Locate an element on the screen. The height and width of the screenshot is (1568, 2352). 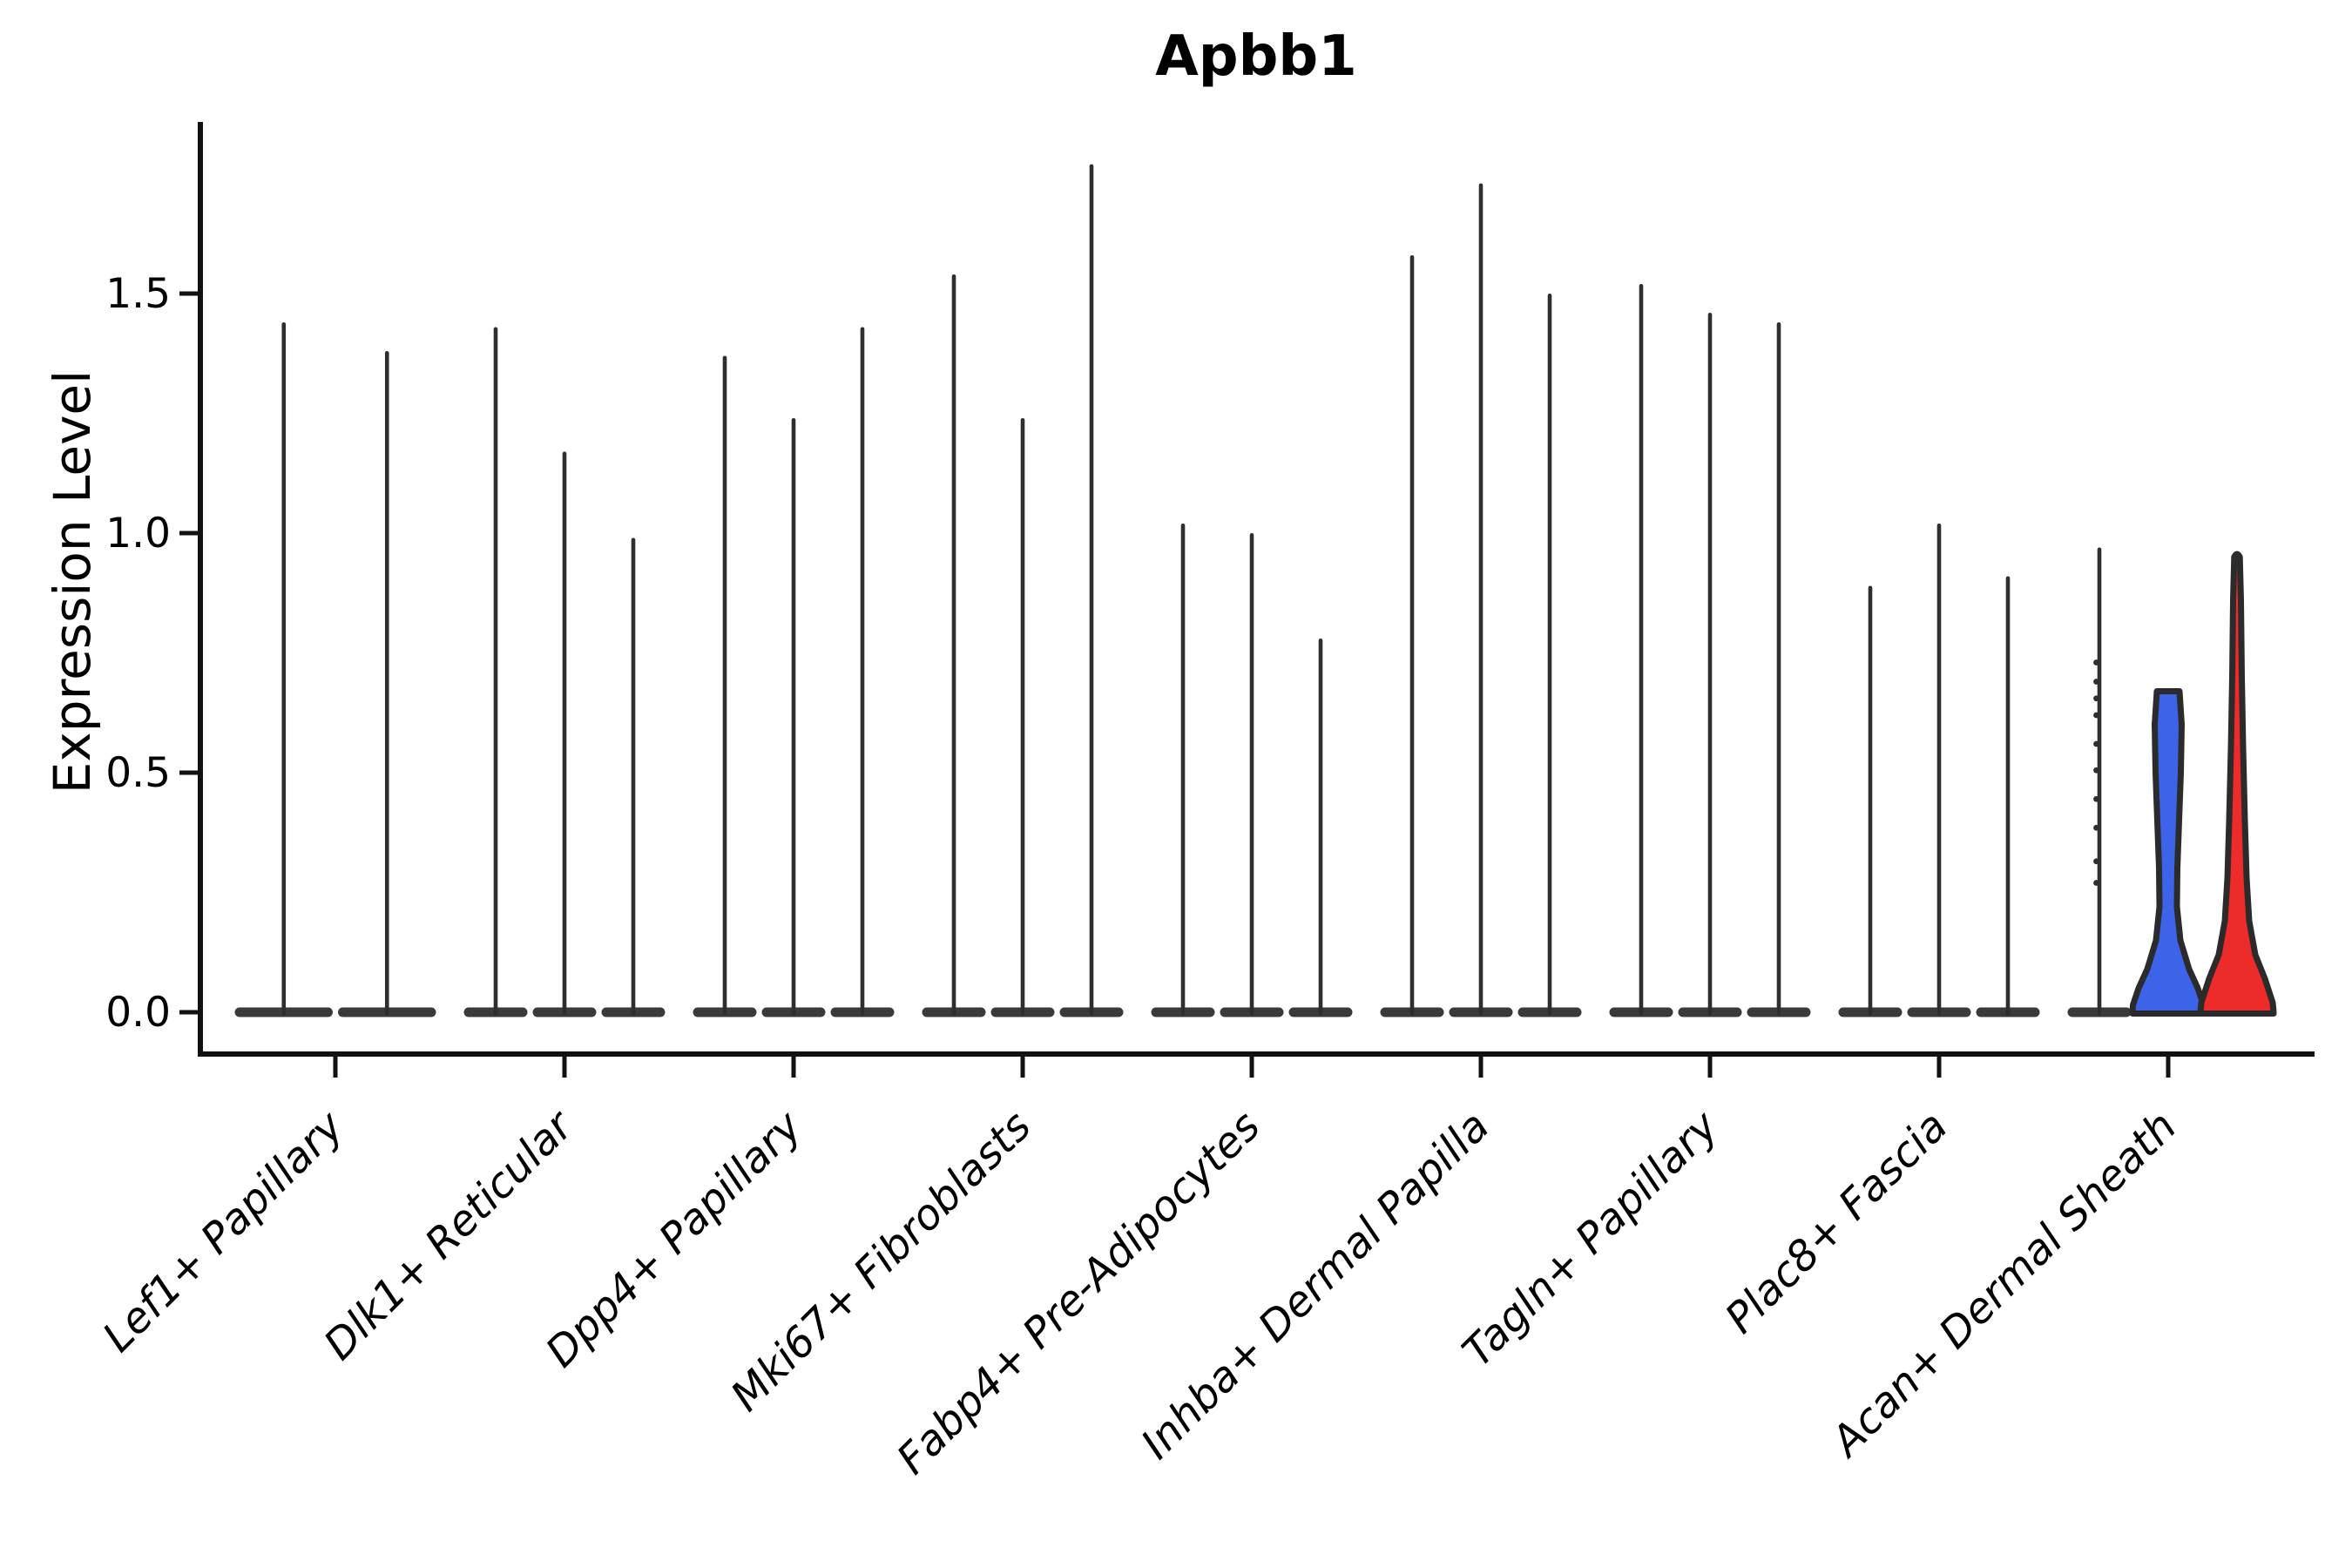
violin-blue is located at coordinates (2168, 852).